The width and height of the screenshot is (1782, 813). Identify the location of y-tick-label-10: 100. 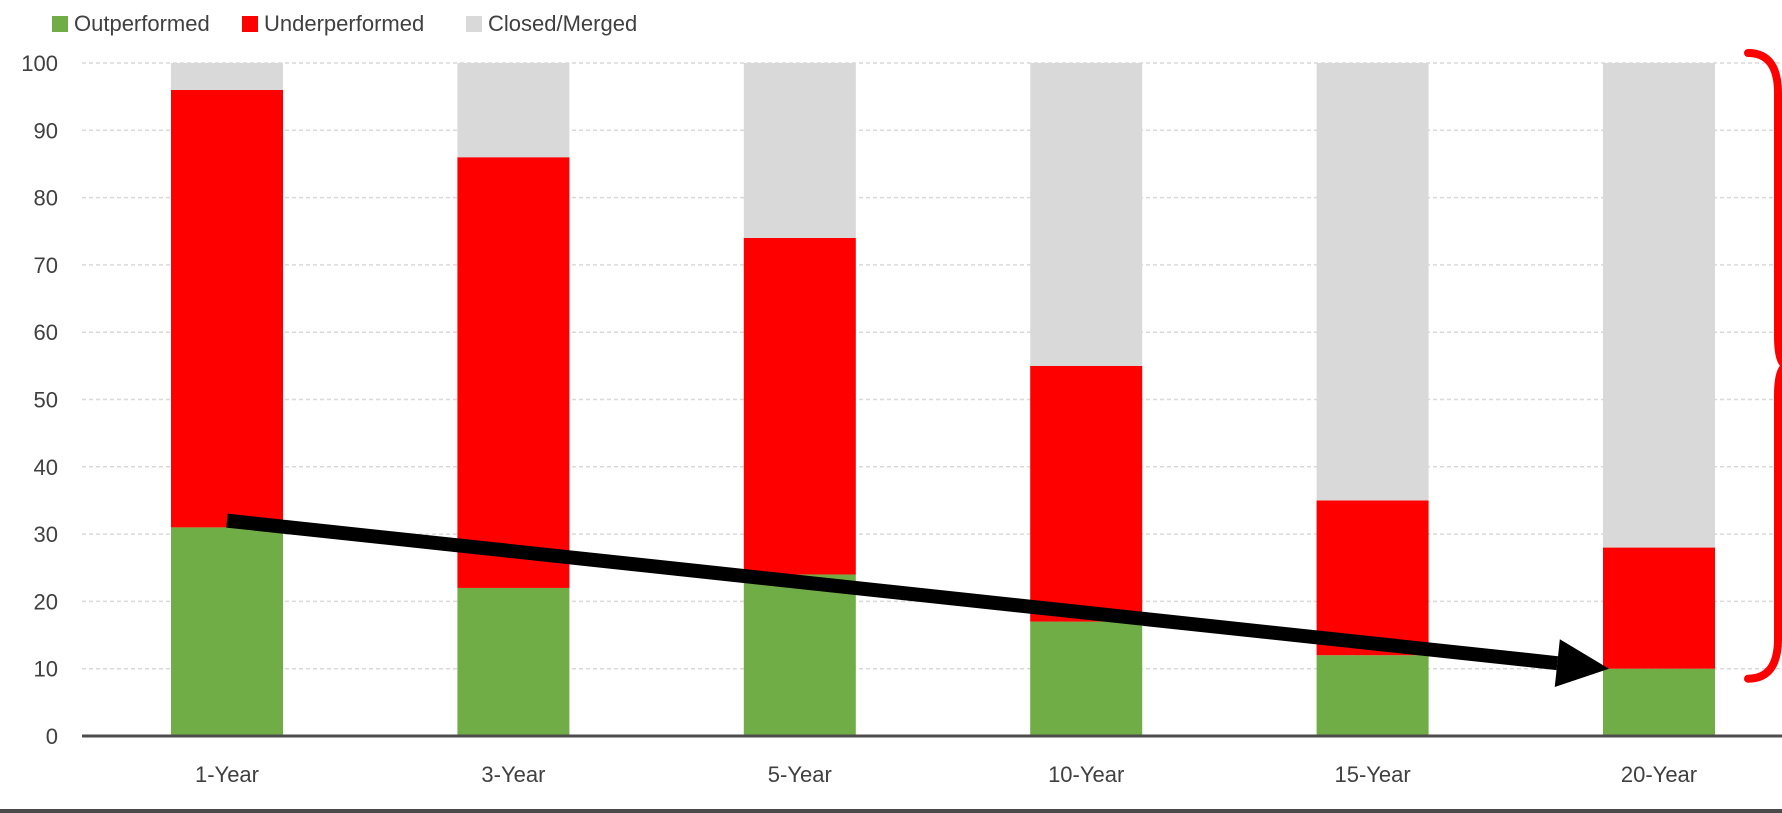
(39, 63).